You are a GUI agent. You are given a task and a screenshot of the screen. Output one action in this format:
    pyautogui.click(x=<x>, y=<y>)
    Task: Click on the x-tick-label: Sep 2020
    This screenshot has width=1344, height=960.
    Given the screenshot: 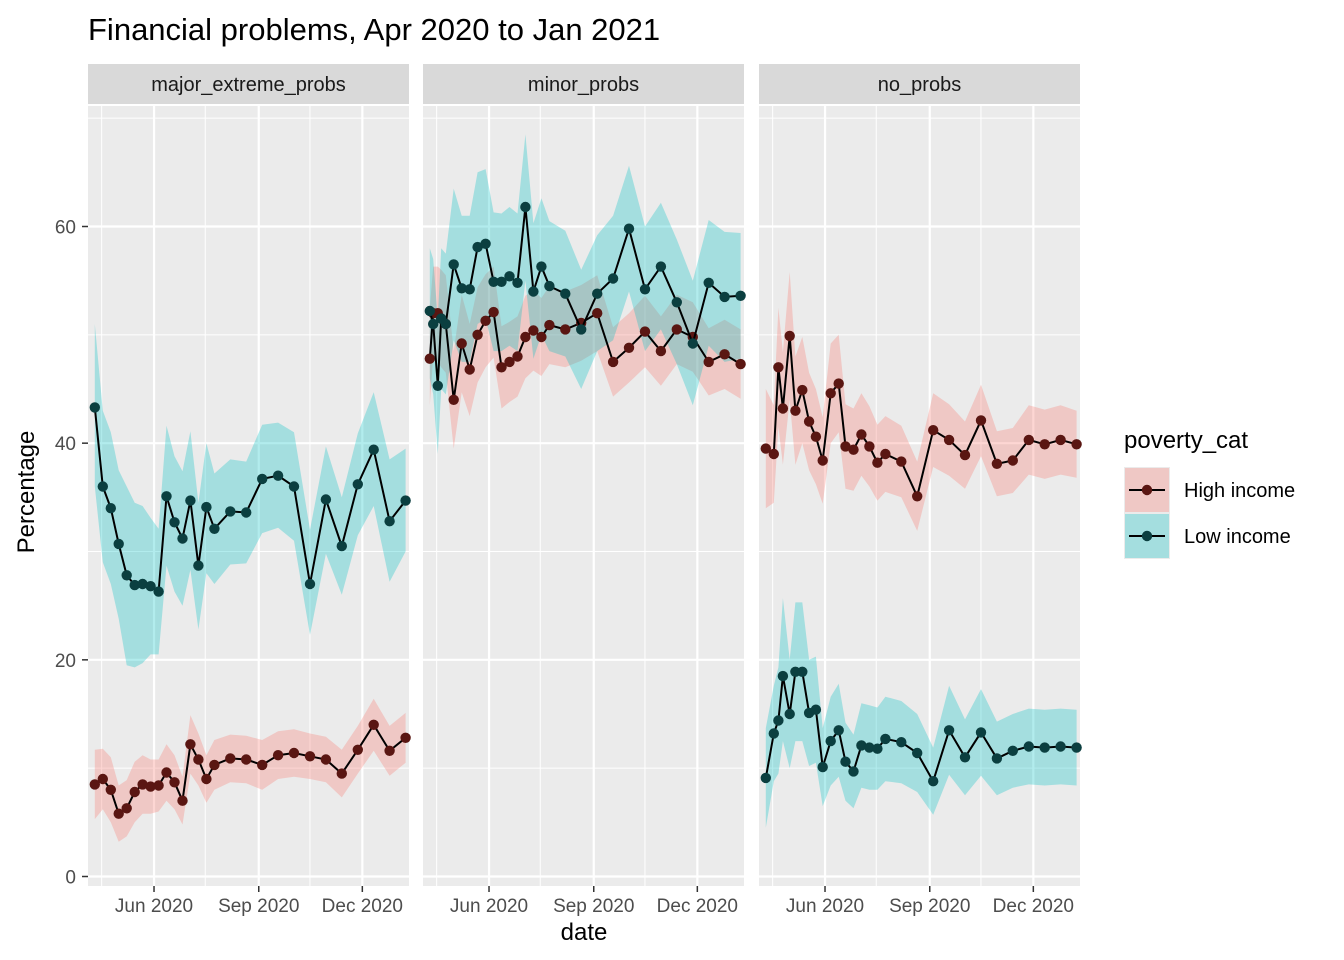 What is the action you would take?
    pyautogui.click(x=593, y=906)
    